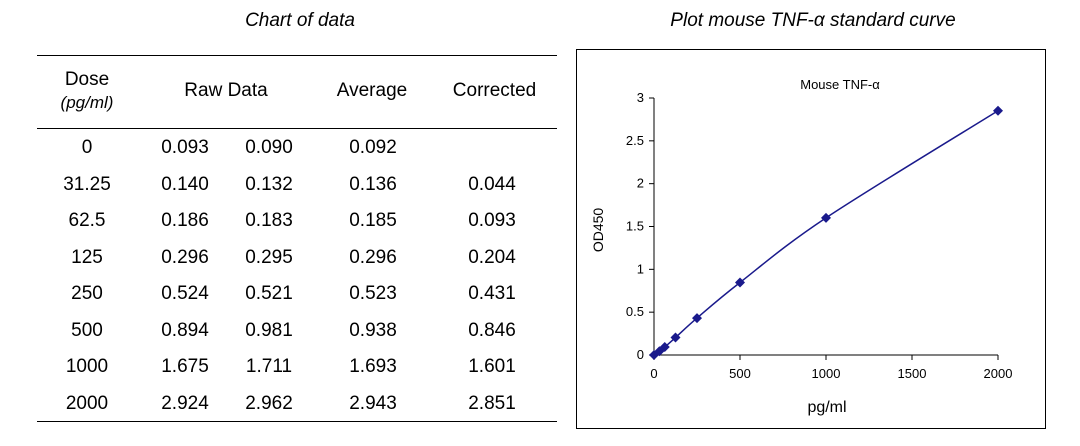  I want to click on table-row: 125 0.296 0.295 0.296 0.204, so click(297, 257).